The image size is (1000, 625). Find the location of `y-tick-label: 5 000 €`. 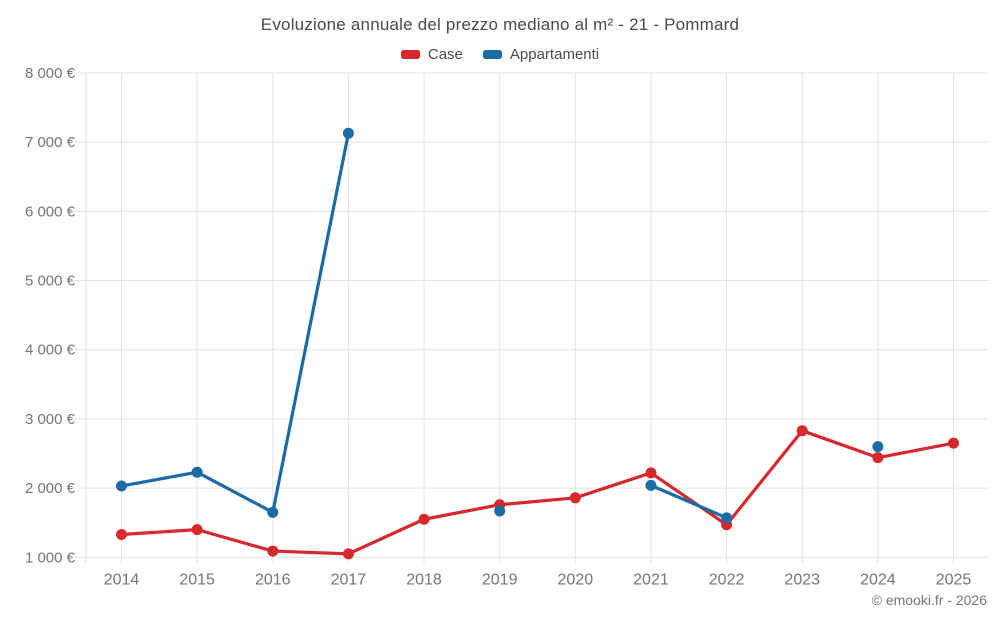

y-tick-label: 5 000 € is located at coordinates (50, 281).